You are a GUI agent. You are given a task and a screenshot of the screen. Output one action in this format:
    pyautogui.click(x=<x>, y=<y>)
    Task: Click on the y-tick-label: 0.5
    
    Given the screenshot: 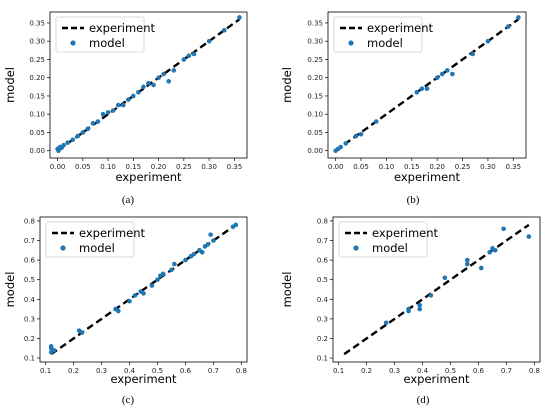 What is the action you would take?
    pyautogui.click(x=322, y=280)
    